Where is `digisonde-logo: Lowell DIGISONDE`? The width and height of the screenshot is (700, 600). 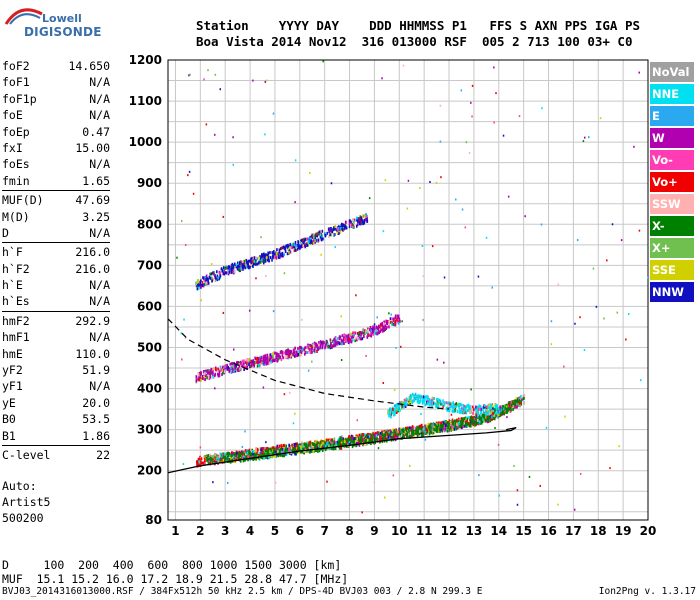 digisonde-logo: Lowell DIGISONDE is located at coordinates (59, 25).